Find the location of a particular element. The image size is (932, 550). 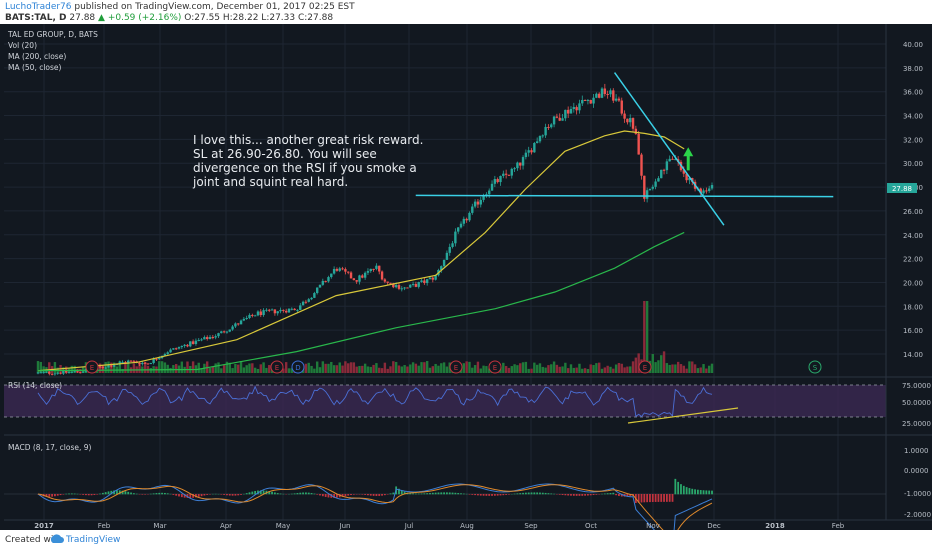

rsi-tick-label: 25.0000 is located at coordinates (916, 424).